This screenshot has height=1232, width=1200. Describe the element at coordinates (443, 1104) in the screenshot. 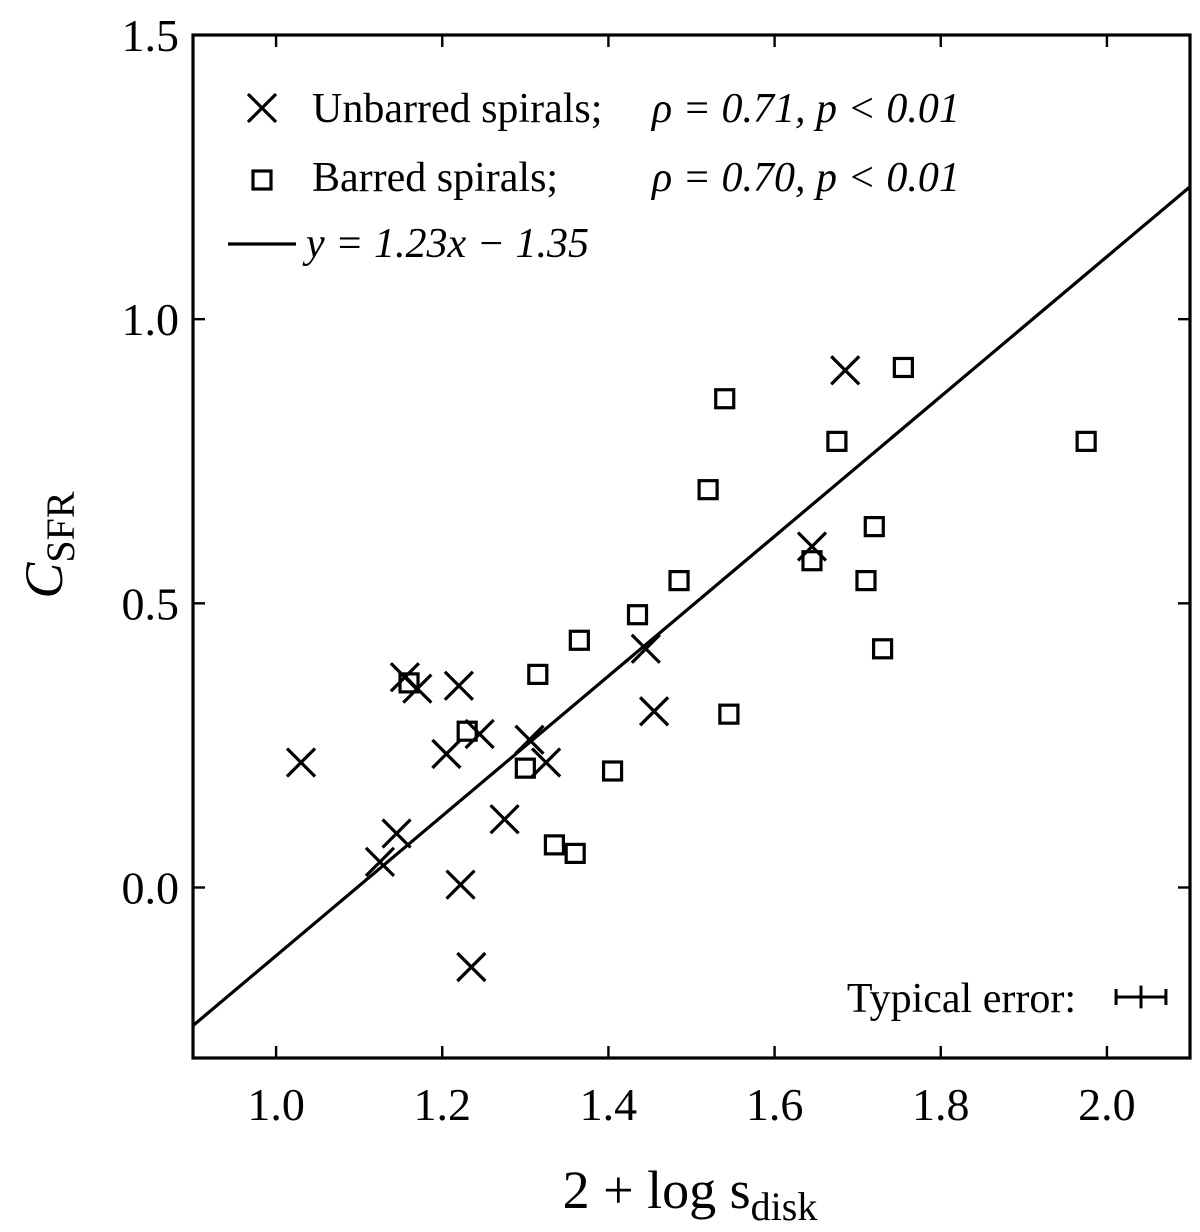

I see `x-tick-label: 1.2` at that location.